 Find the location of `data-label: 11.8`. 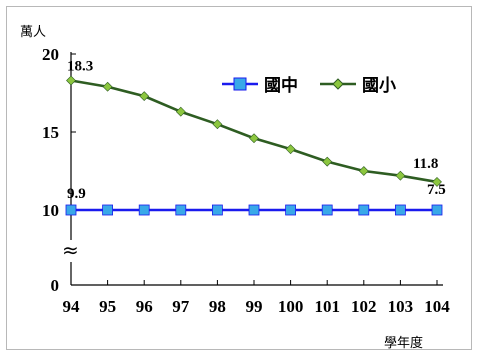

data-label: 11.8 is located at coordinates (425, 164).